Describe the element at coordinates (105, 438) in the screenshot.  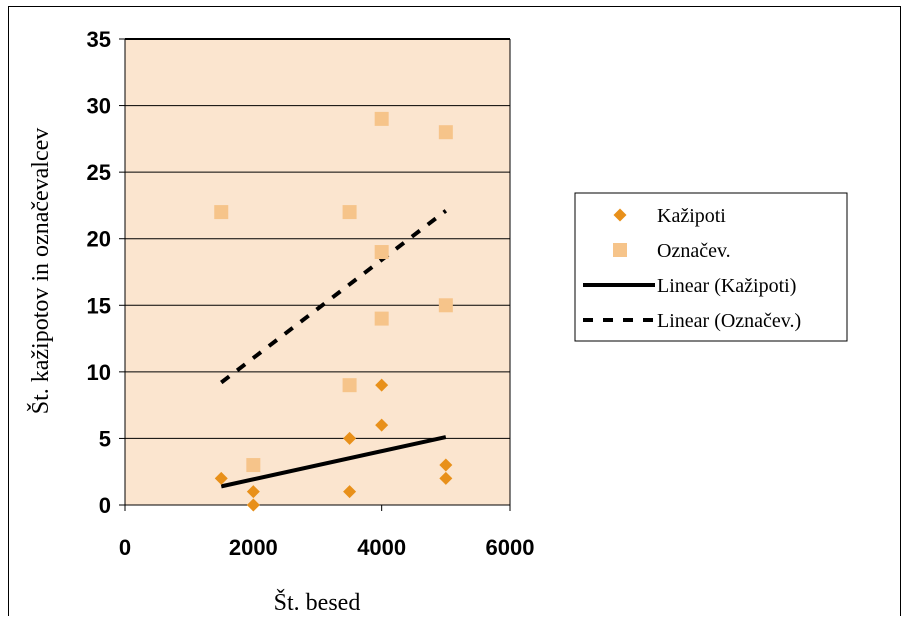
I see `y-tick-label: 5` at that location.